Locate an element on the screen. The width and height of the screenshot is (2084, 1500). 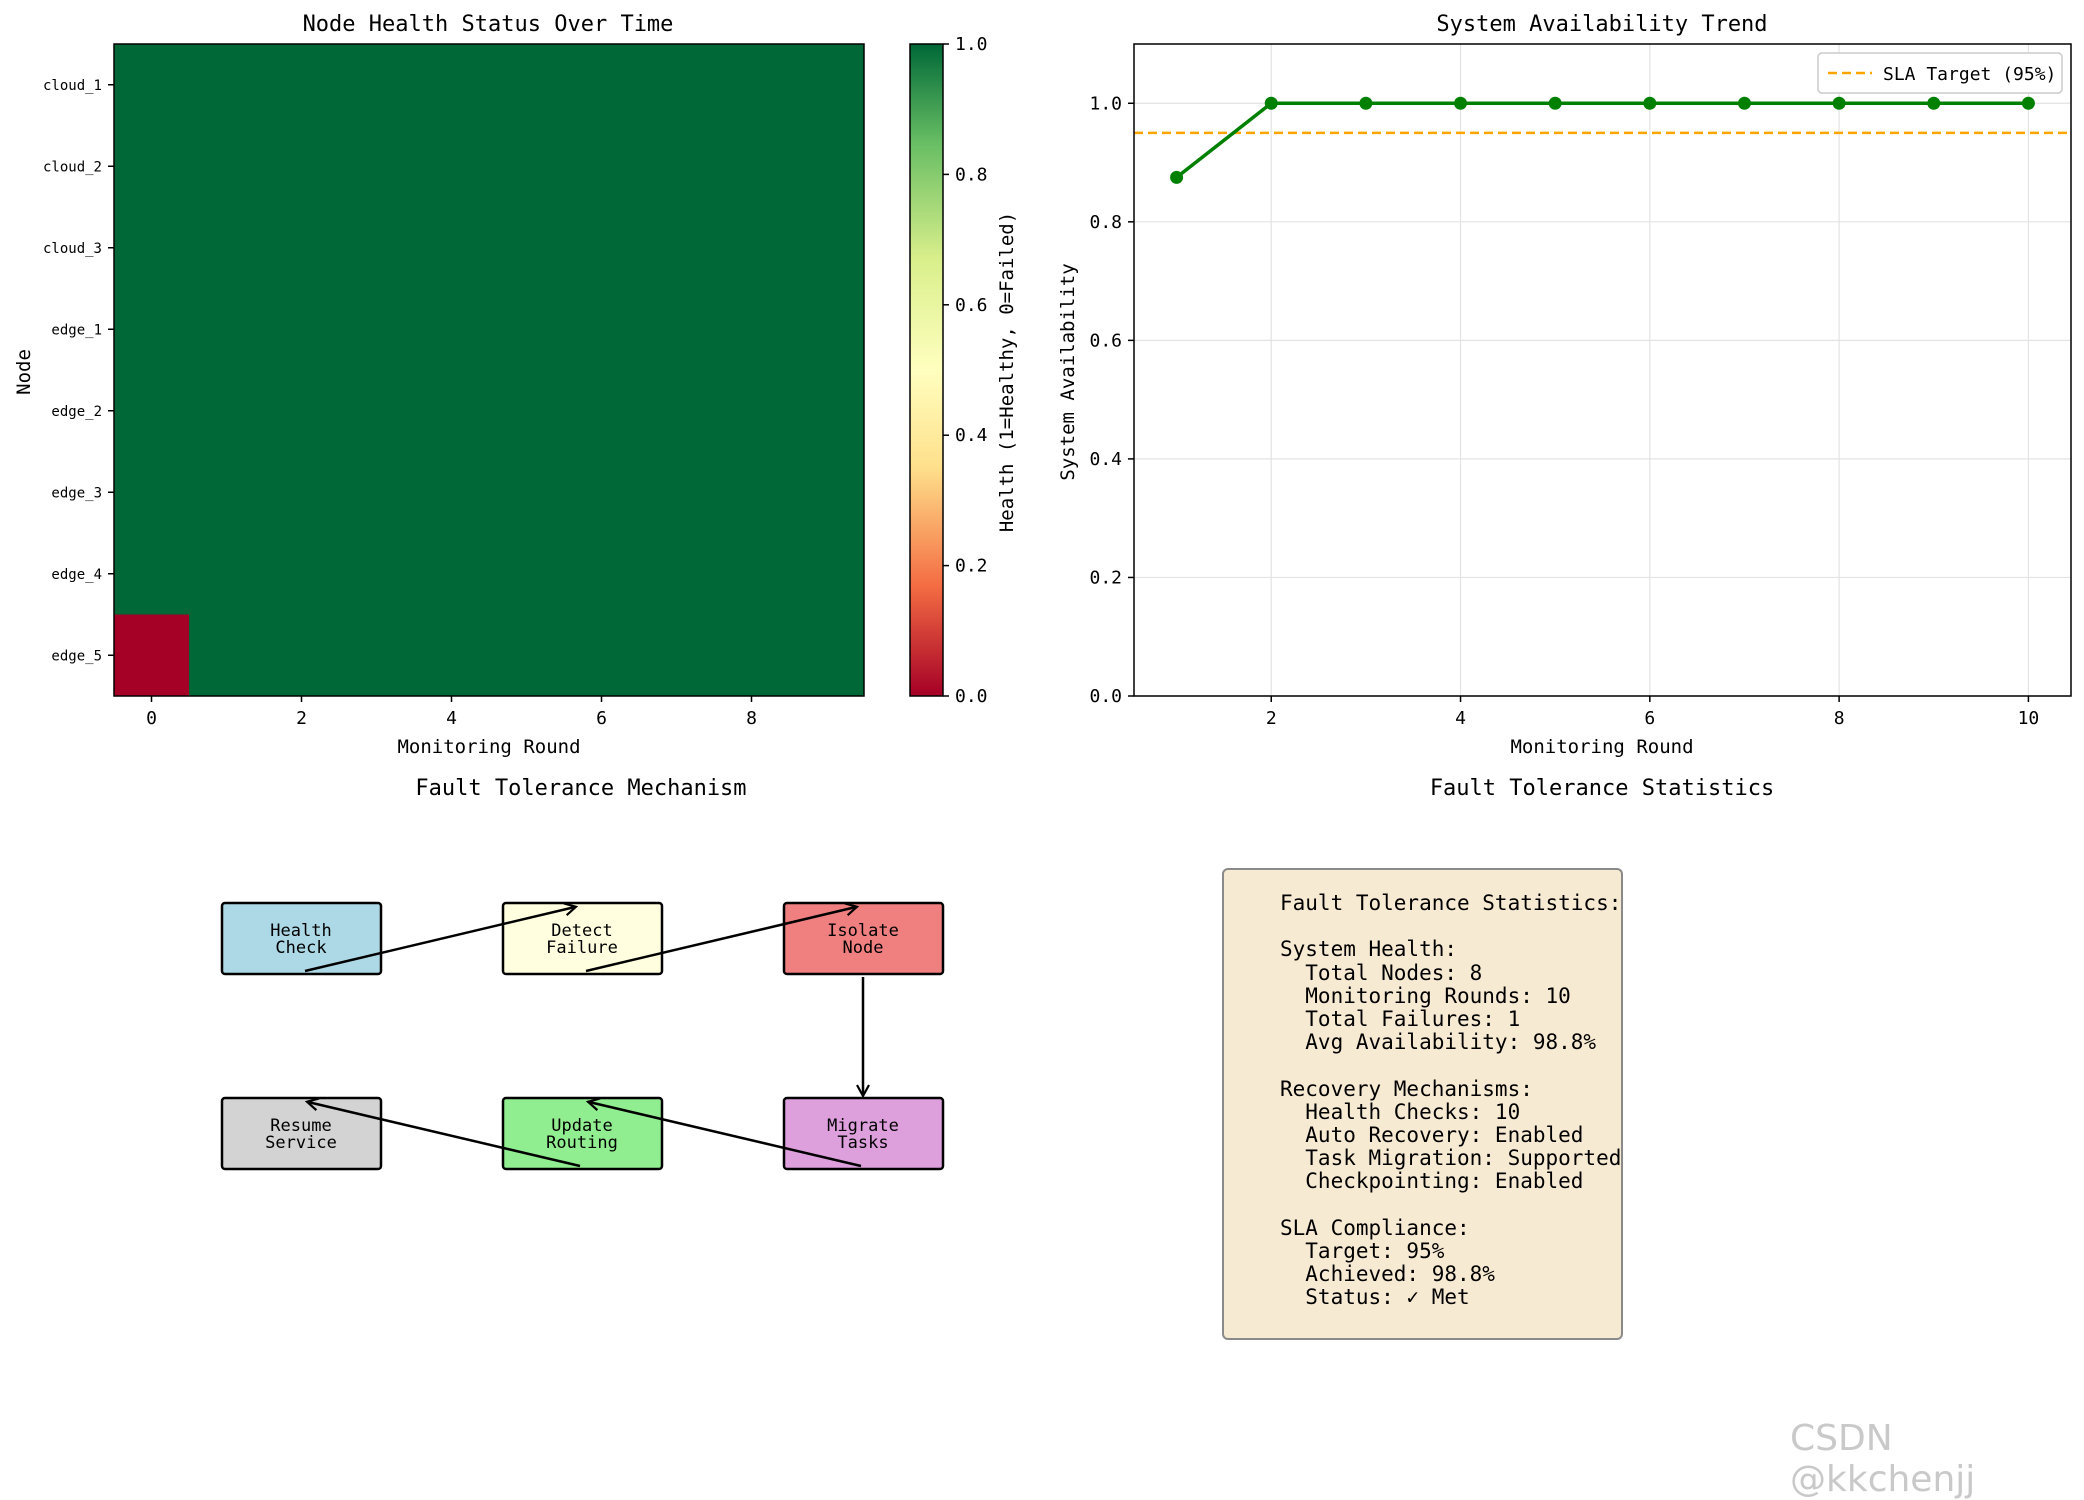
heatmap-x-ticks: 0 2 4 6 8 is located at coordinates (451, 712).